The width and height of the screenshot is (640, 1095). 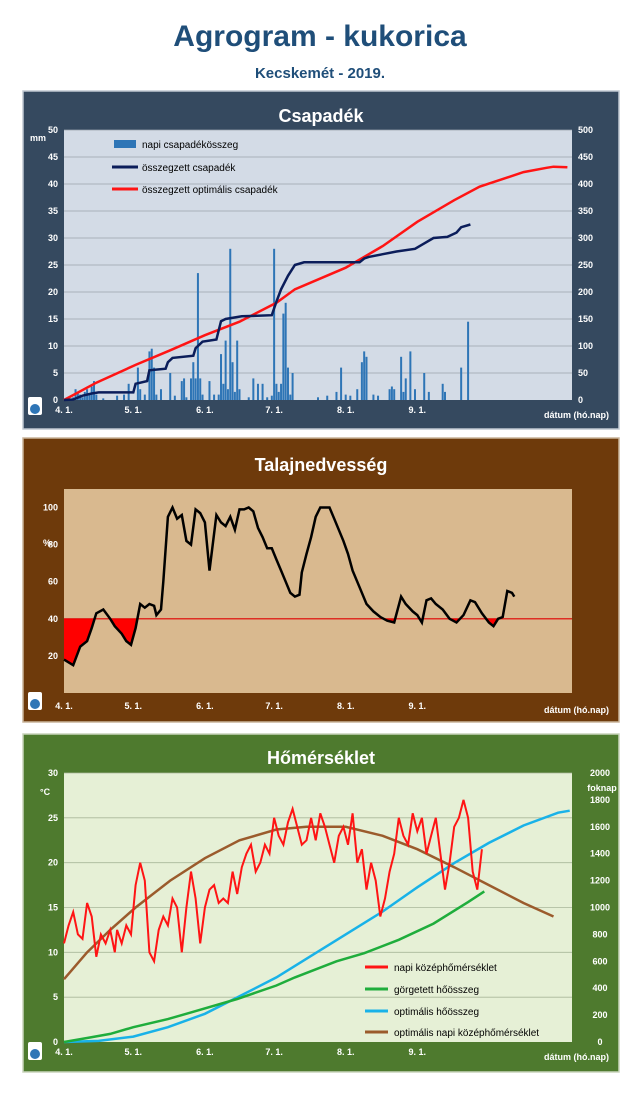 I want to click on optimal-daily-mean-temp-line, so click(x=309, y=903).